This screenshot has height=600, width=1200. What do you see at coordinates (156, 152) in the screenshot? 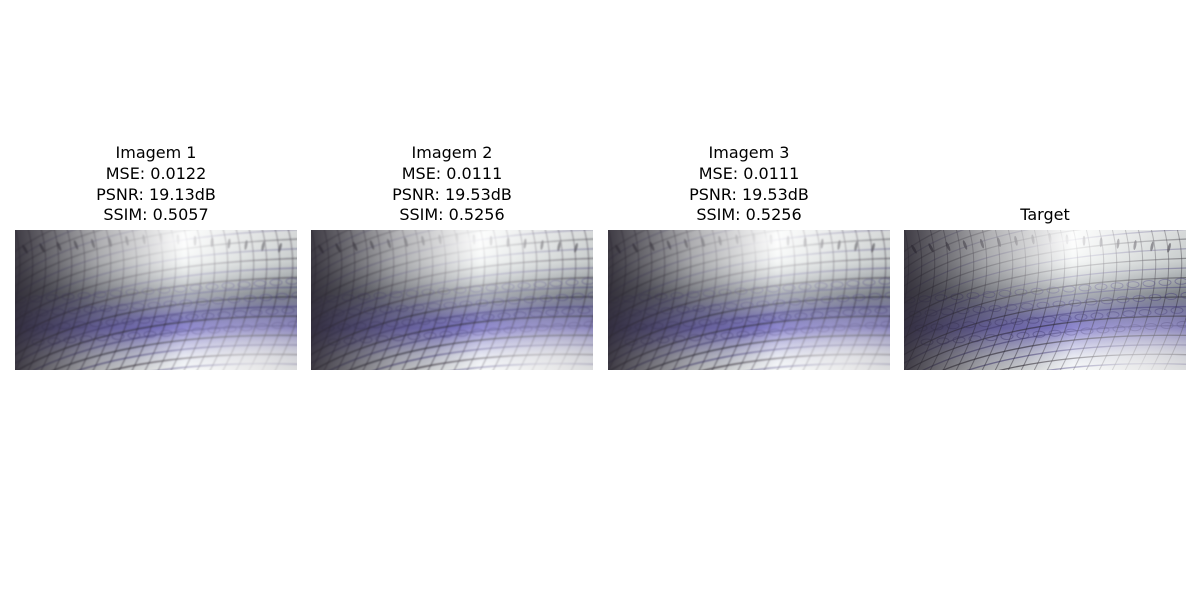
I see `panel-name: Imagem 1` at bounding box center [156, 152].